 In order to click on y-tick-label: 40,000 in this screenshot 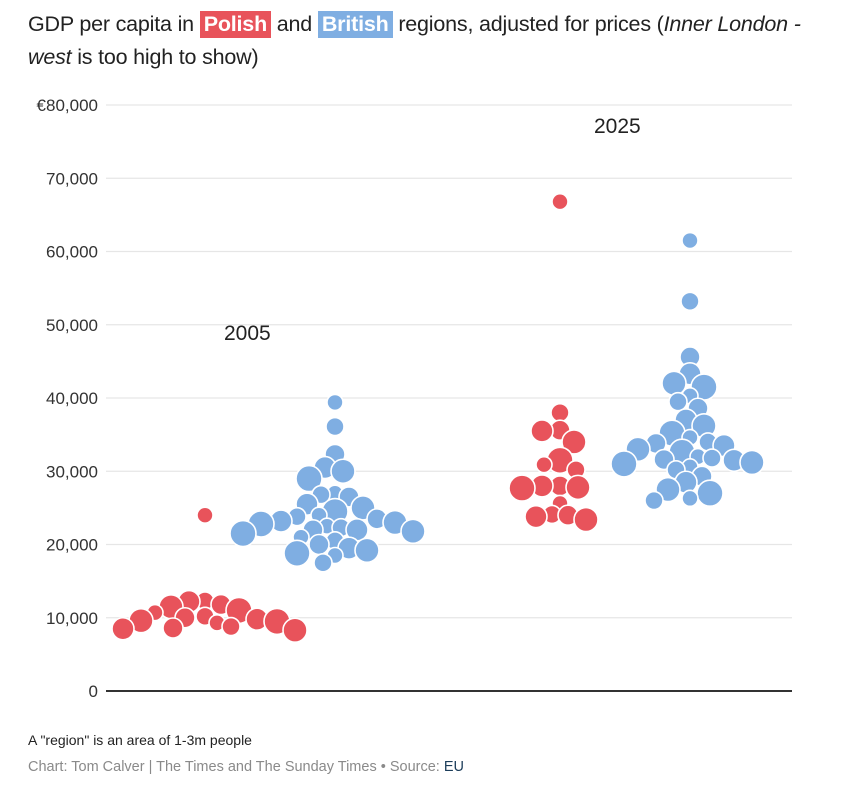, I will do `click(72, 398)`.